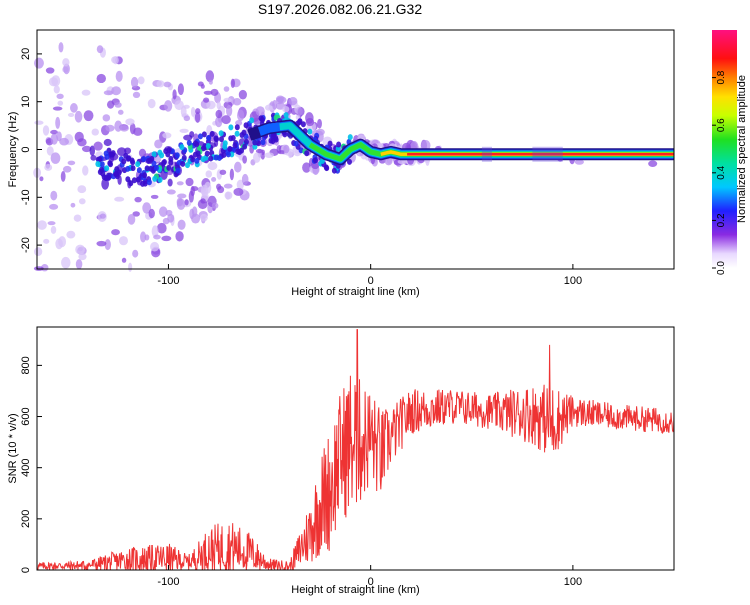  Describe the element at coordinates (168, 582) in the screenshot. I see `snr-x-tick-label: -100` at that location.